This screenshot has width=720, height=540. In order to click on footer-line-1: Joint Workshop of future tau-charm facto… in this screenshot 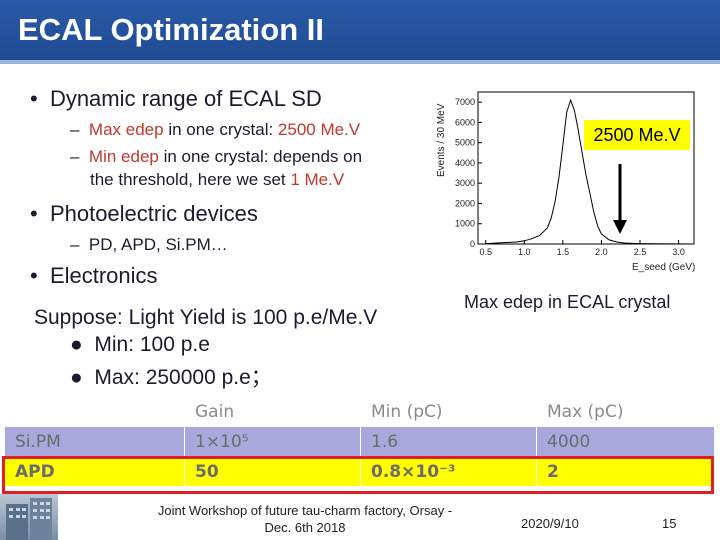, I will do `click(305, 510)`.